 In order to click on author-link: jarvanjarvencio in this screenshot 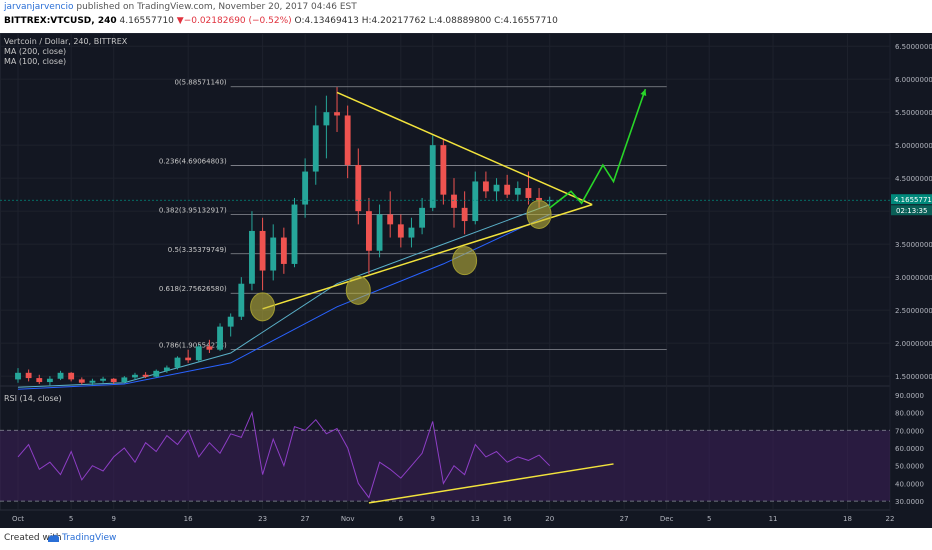, I will do `click(39, 7)`.